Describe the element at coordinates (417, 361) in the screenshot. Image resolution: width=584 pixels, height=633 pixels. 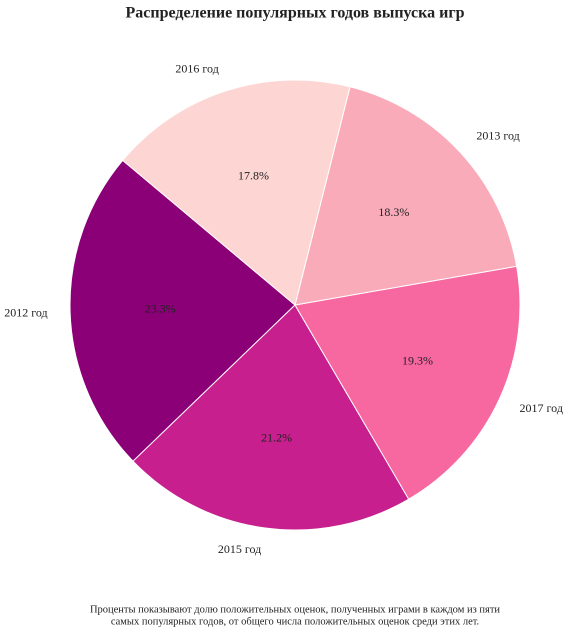
I see `value-label: 19.3%` at that location.